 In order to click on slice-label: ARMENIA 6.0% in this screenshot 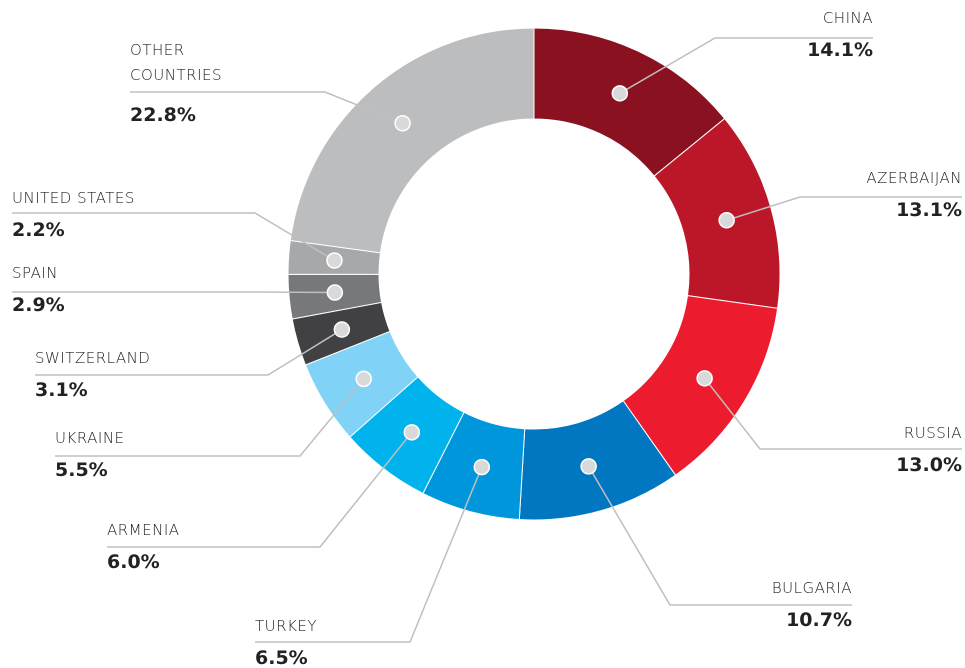, I will do `click(143, 546)`.